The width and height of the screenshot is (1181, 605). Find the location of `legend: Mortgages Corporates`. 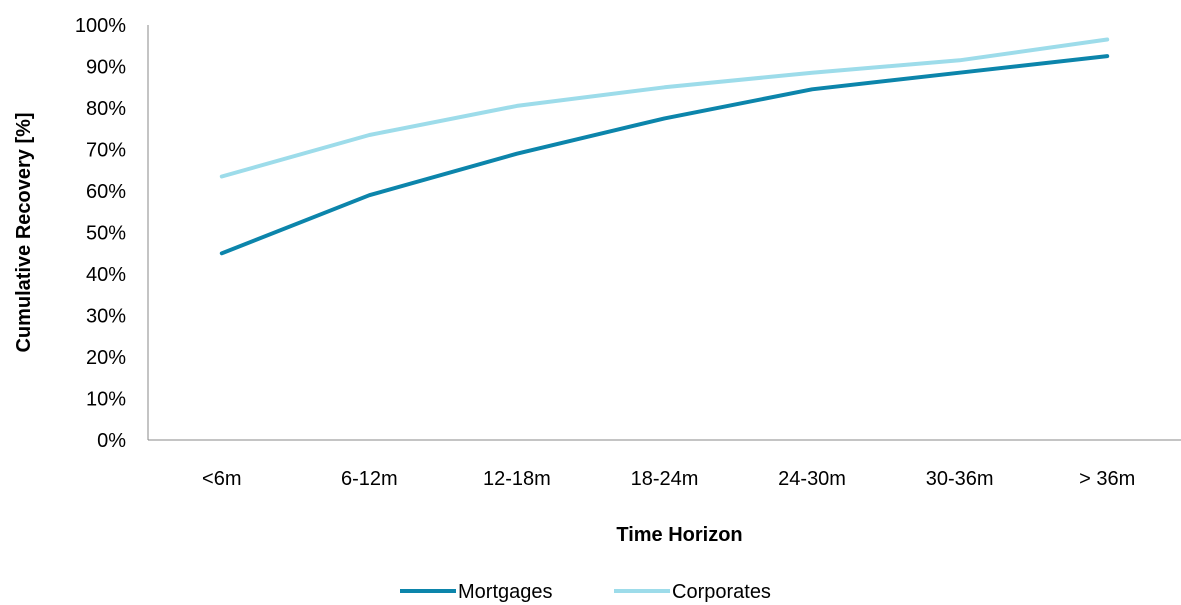

legend: Mortgages Corporates is located at coordinates (585, 592).